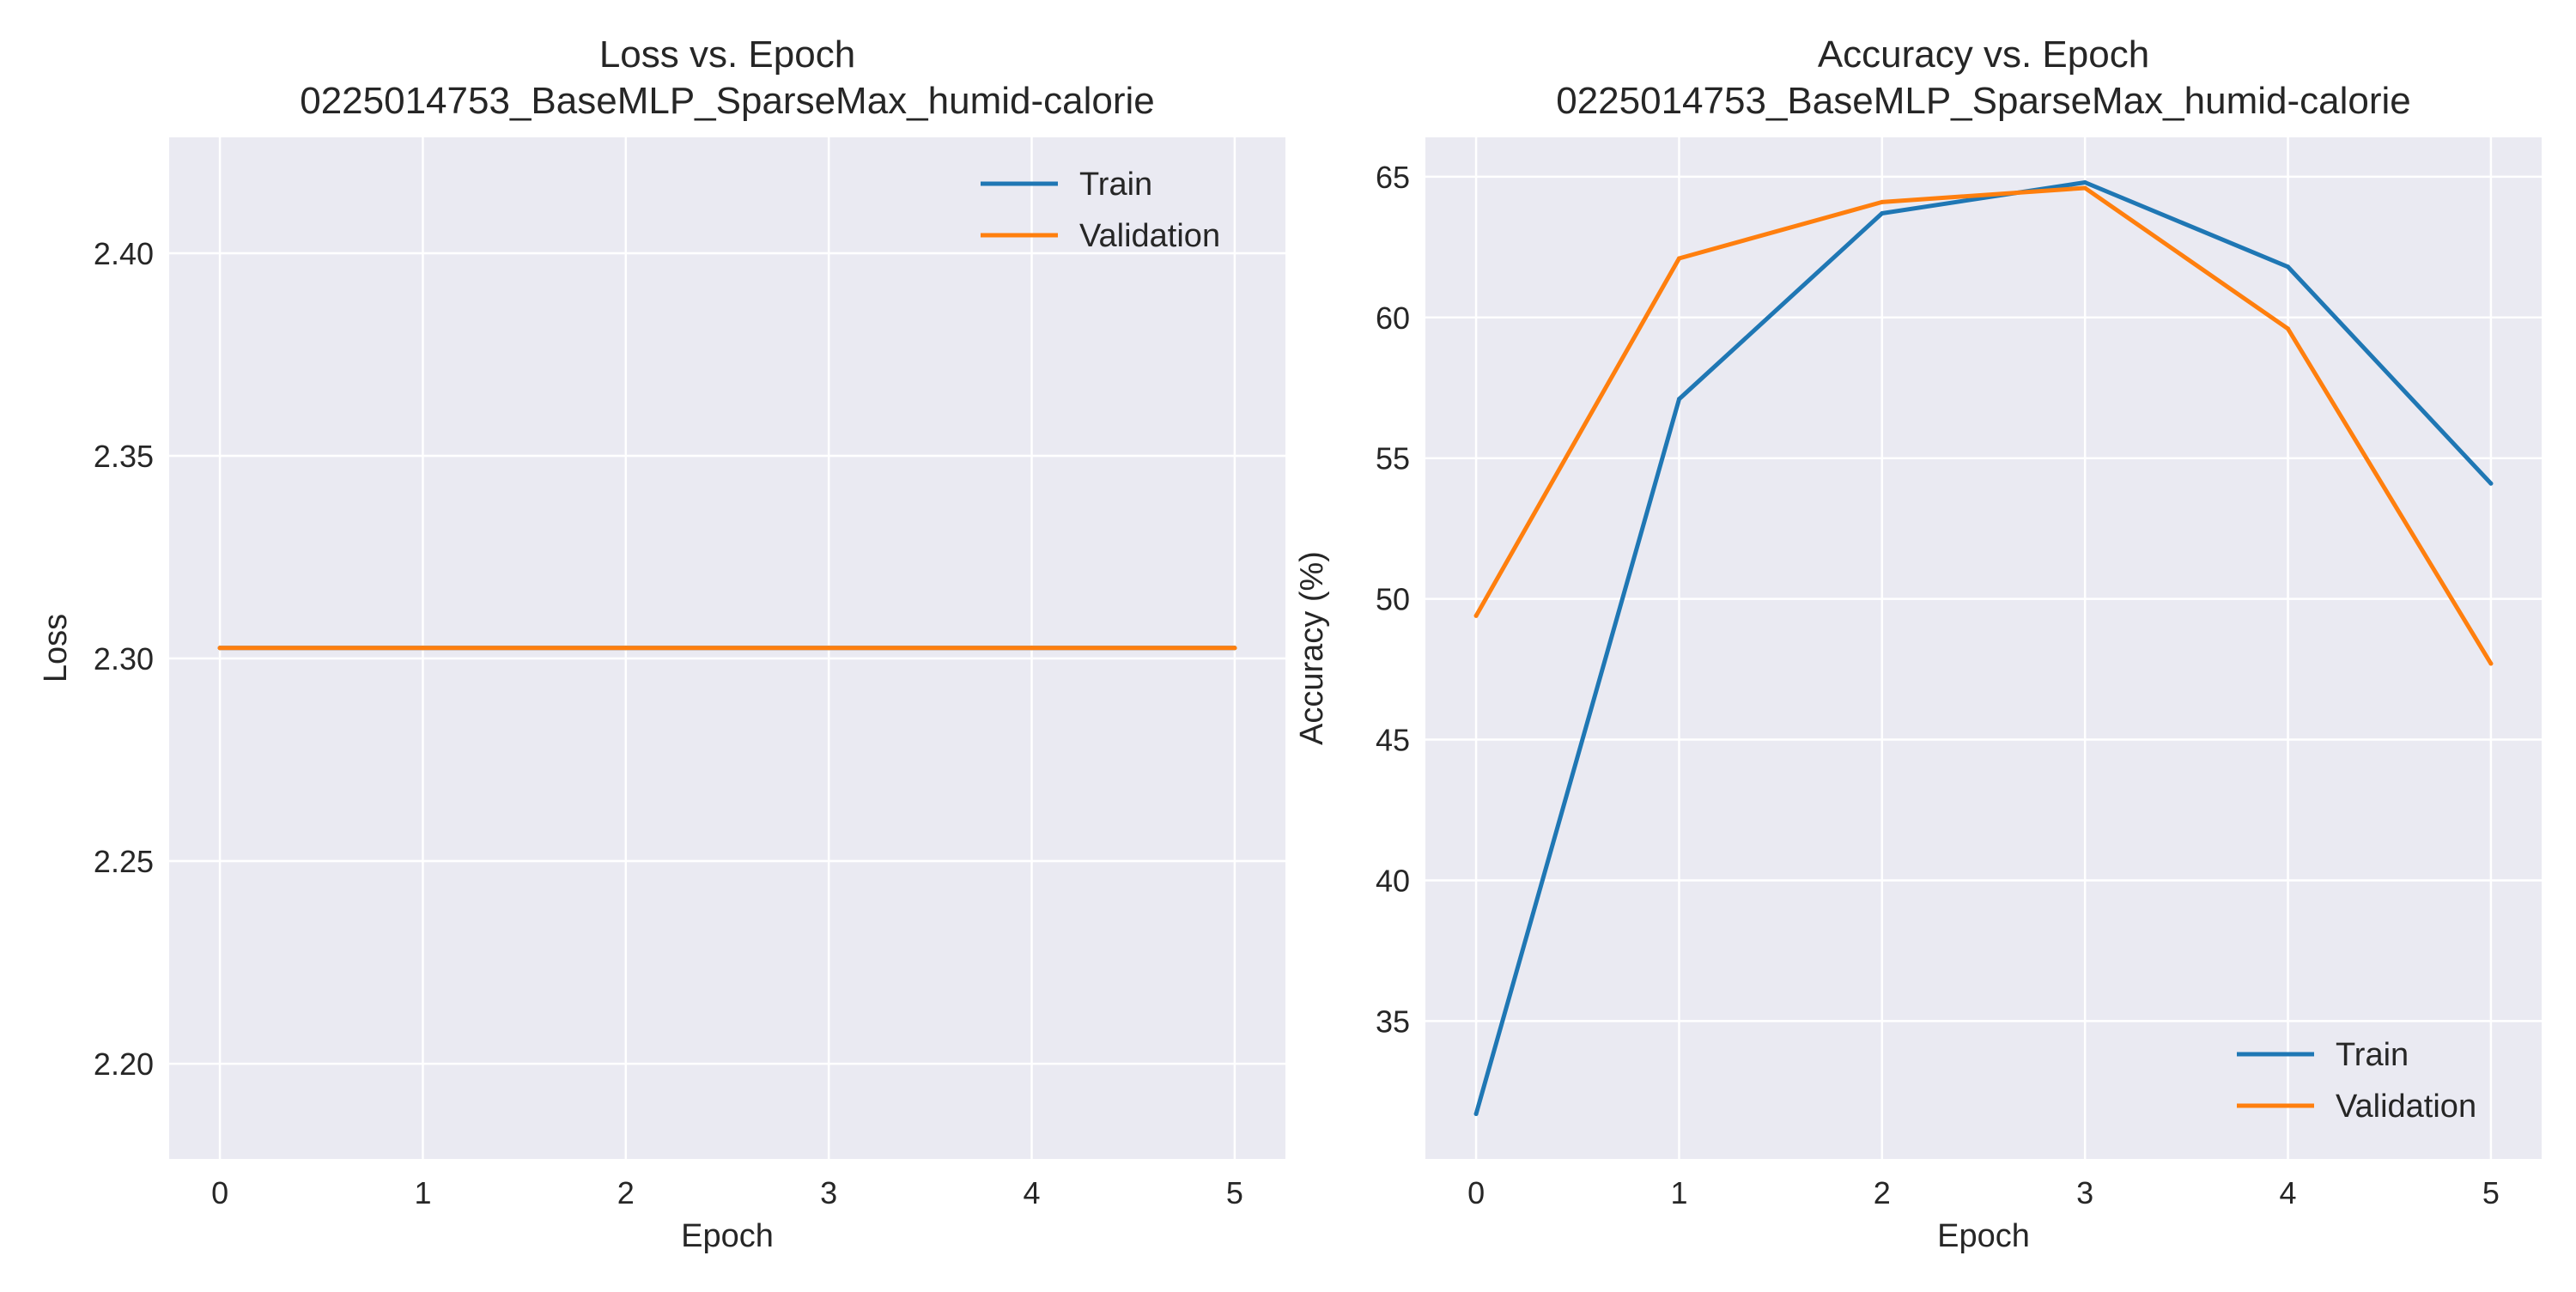 This screenshot has width=2576, height=1292. I want to click on accuracy-legend: Train Validation, so click(2356, 1081).